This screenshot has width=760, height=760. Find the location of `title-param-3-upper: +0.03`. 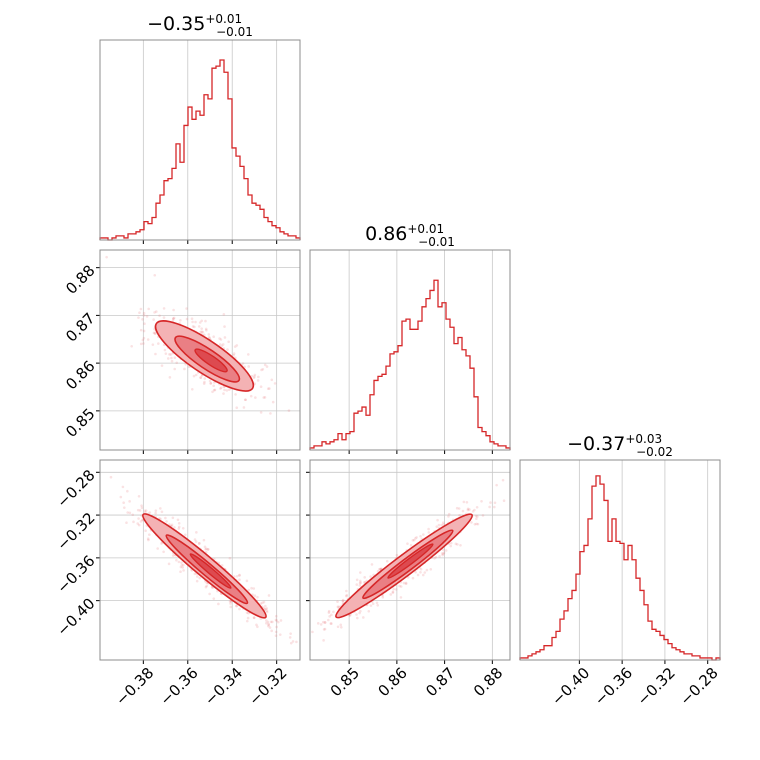

title-param-3-upper: +0.03 is located at coordinates (643, 439).